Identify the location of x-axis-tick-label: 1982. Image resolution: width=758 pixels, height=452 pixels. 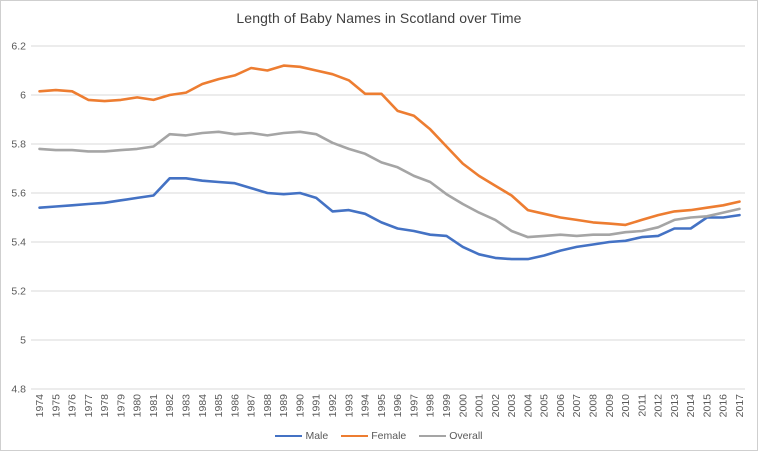
(170, 406).